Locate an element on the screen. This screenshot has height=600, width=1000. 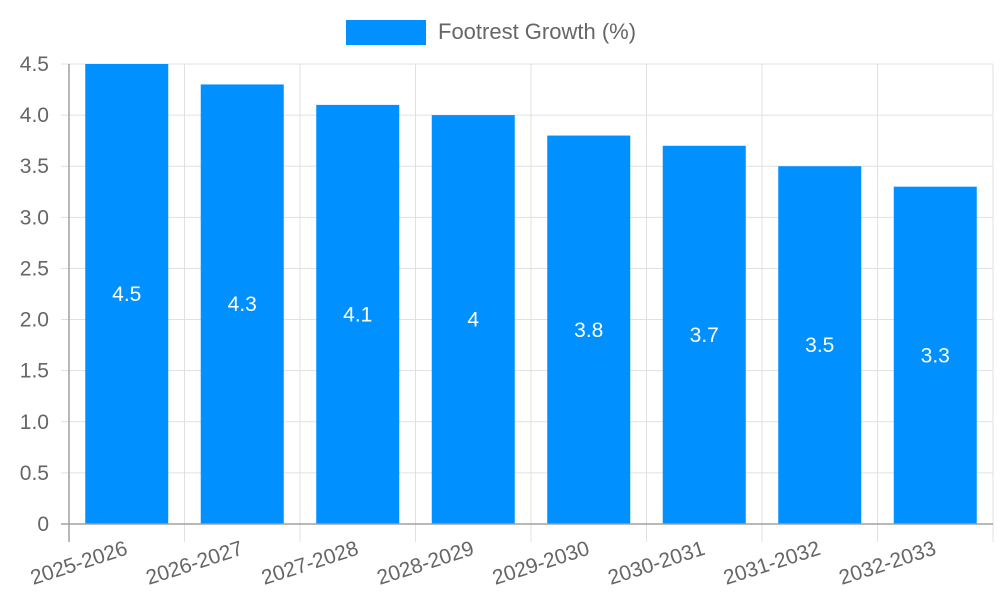
x-tick-label: 2031-2032 is located at coordinates (772, 563).